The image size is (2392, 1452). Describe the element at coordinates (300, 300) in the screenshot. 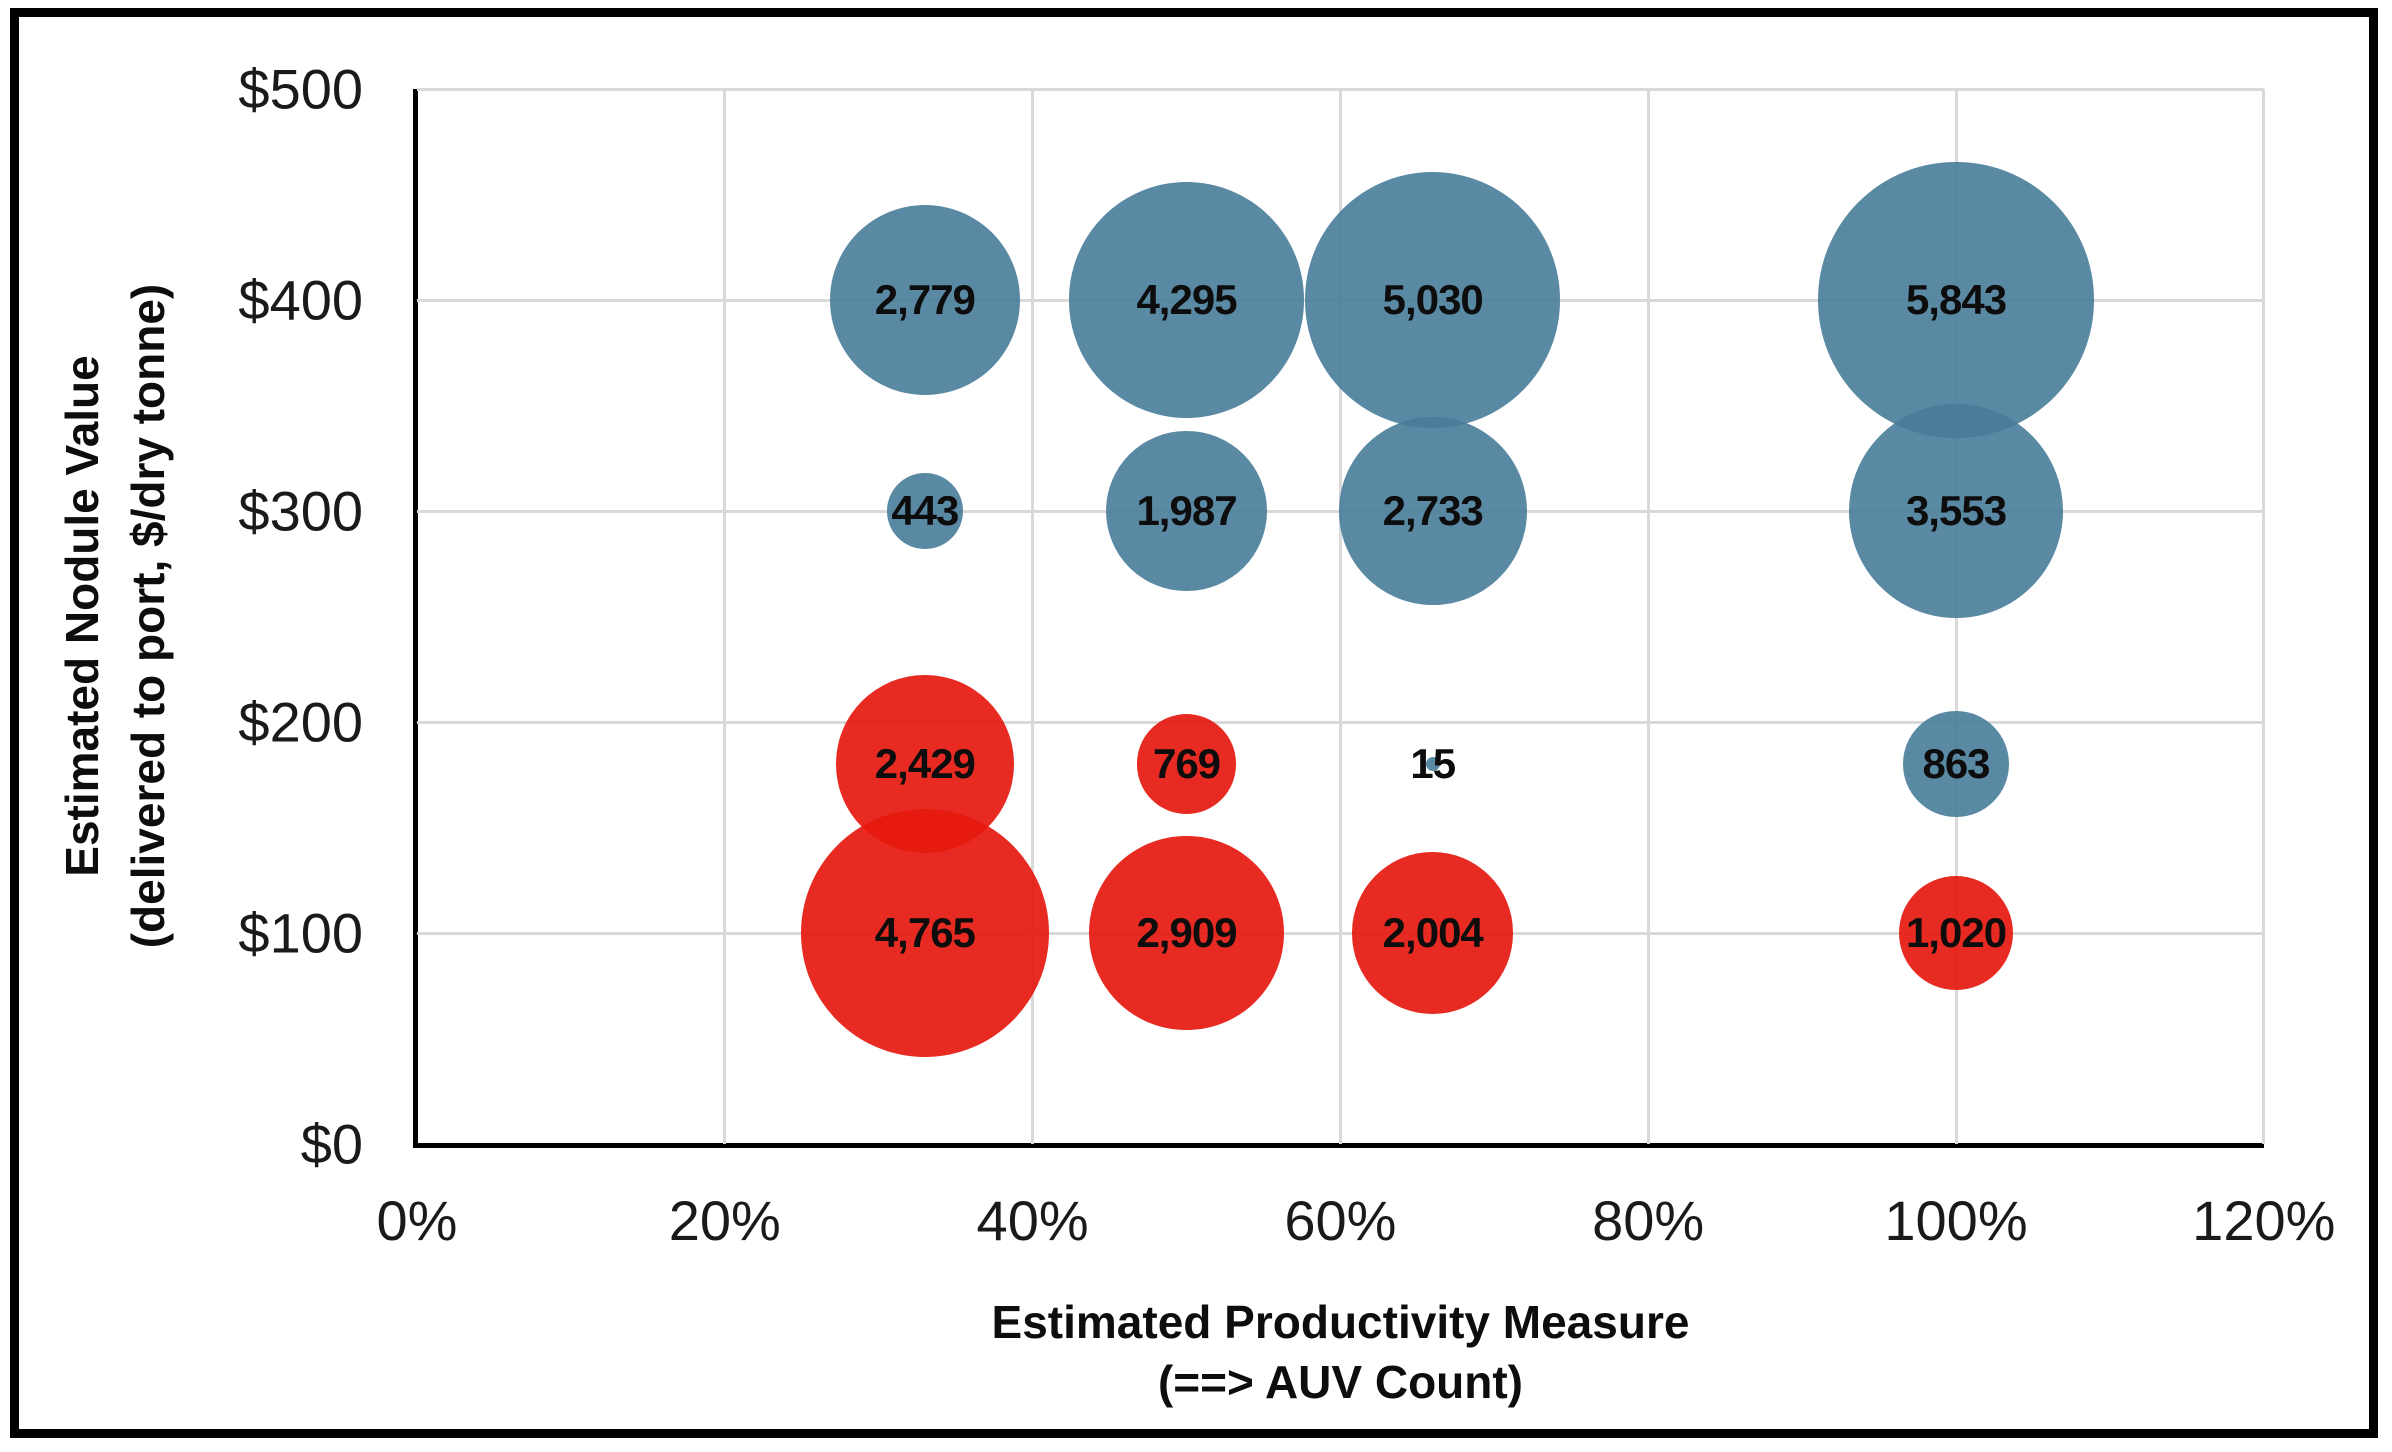

I see `y-tick-label-400: $400` at that location.